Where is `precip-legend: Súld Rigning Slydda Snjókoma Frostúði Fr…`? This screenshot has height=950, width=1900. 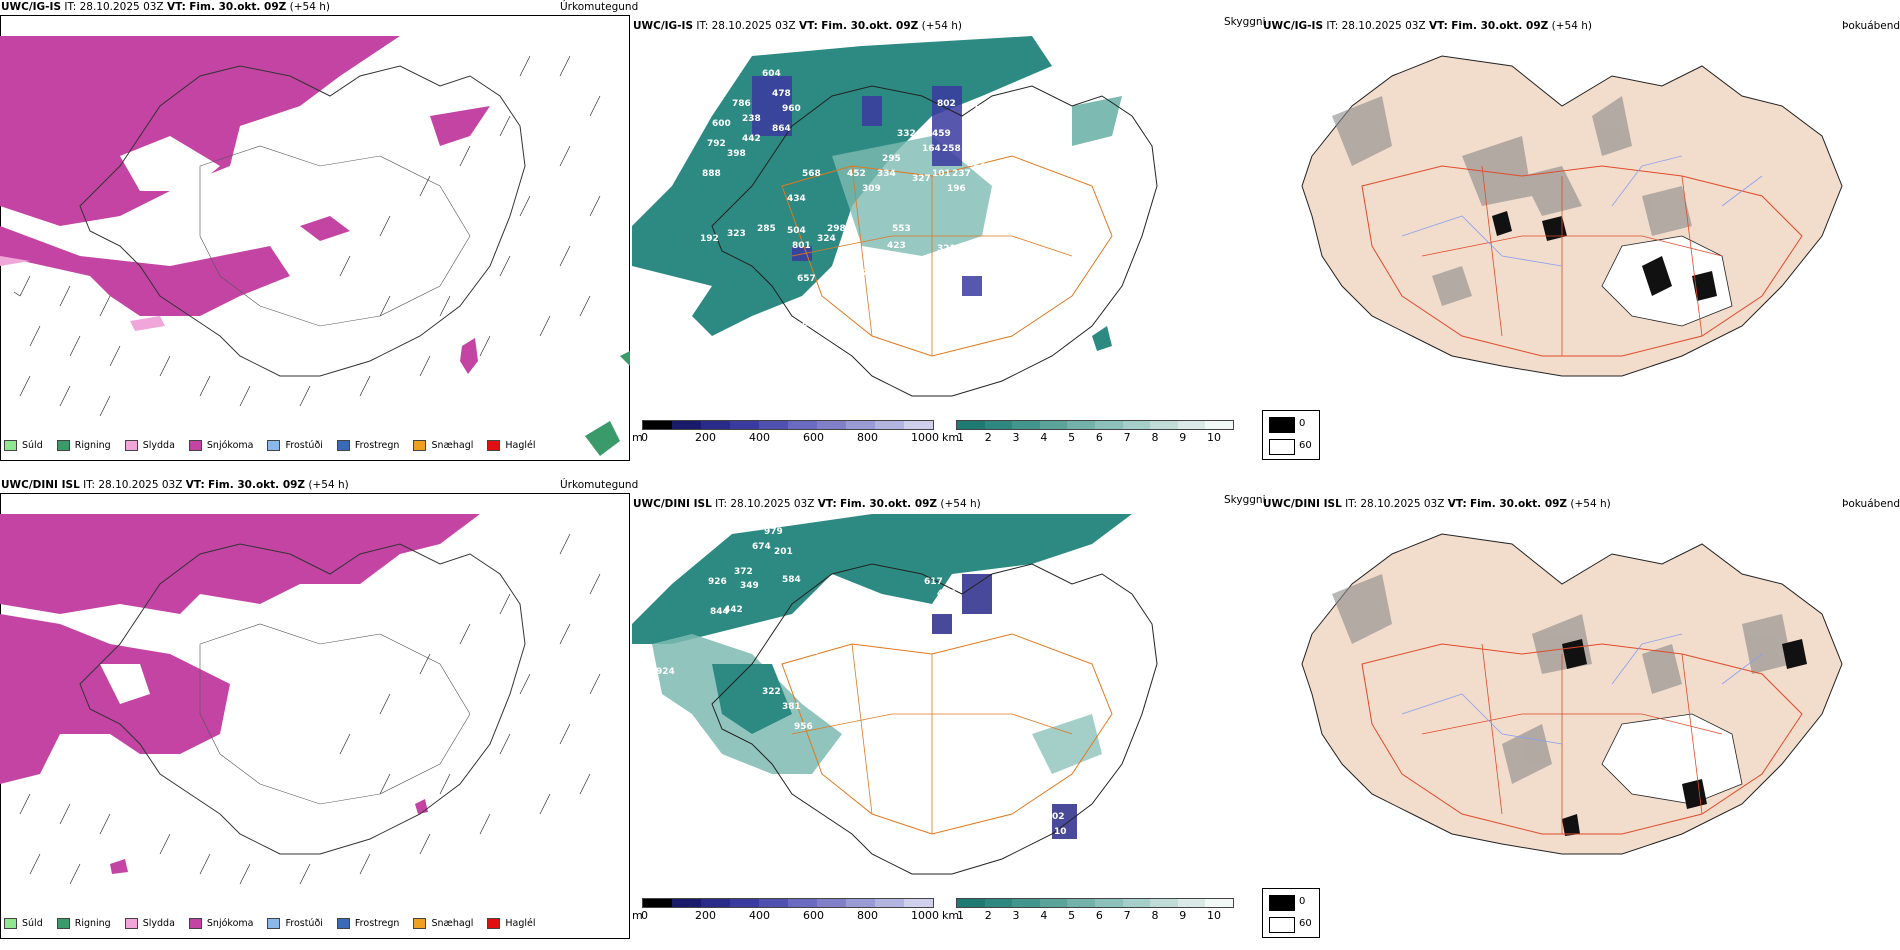 precip-legend: Súld Rigning Slydda Snjókoma Frostúði Fr… is located at coordinates (277, 923).